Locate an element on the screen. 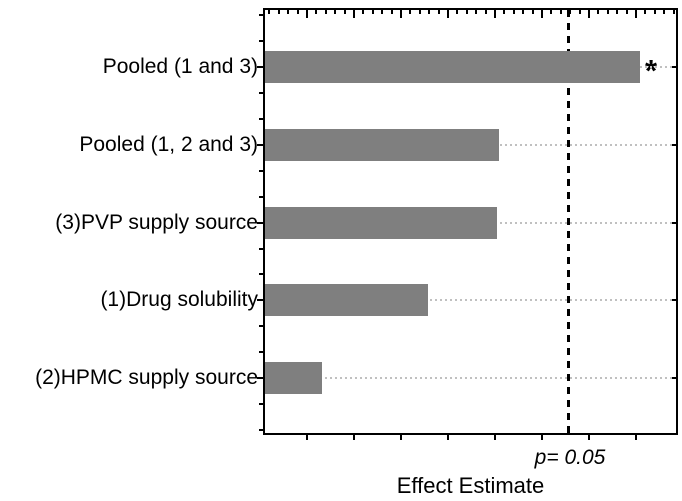 This screenshot has width=682, height=501. p-threshold-dashed-line is located at coordinates (568, 221).